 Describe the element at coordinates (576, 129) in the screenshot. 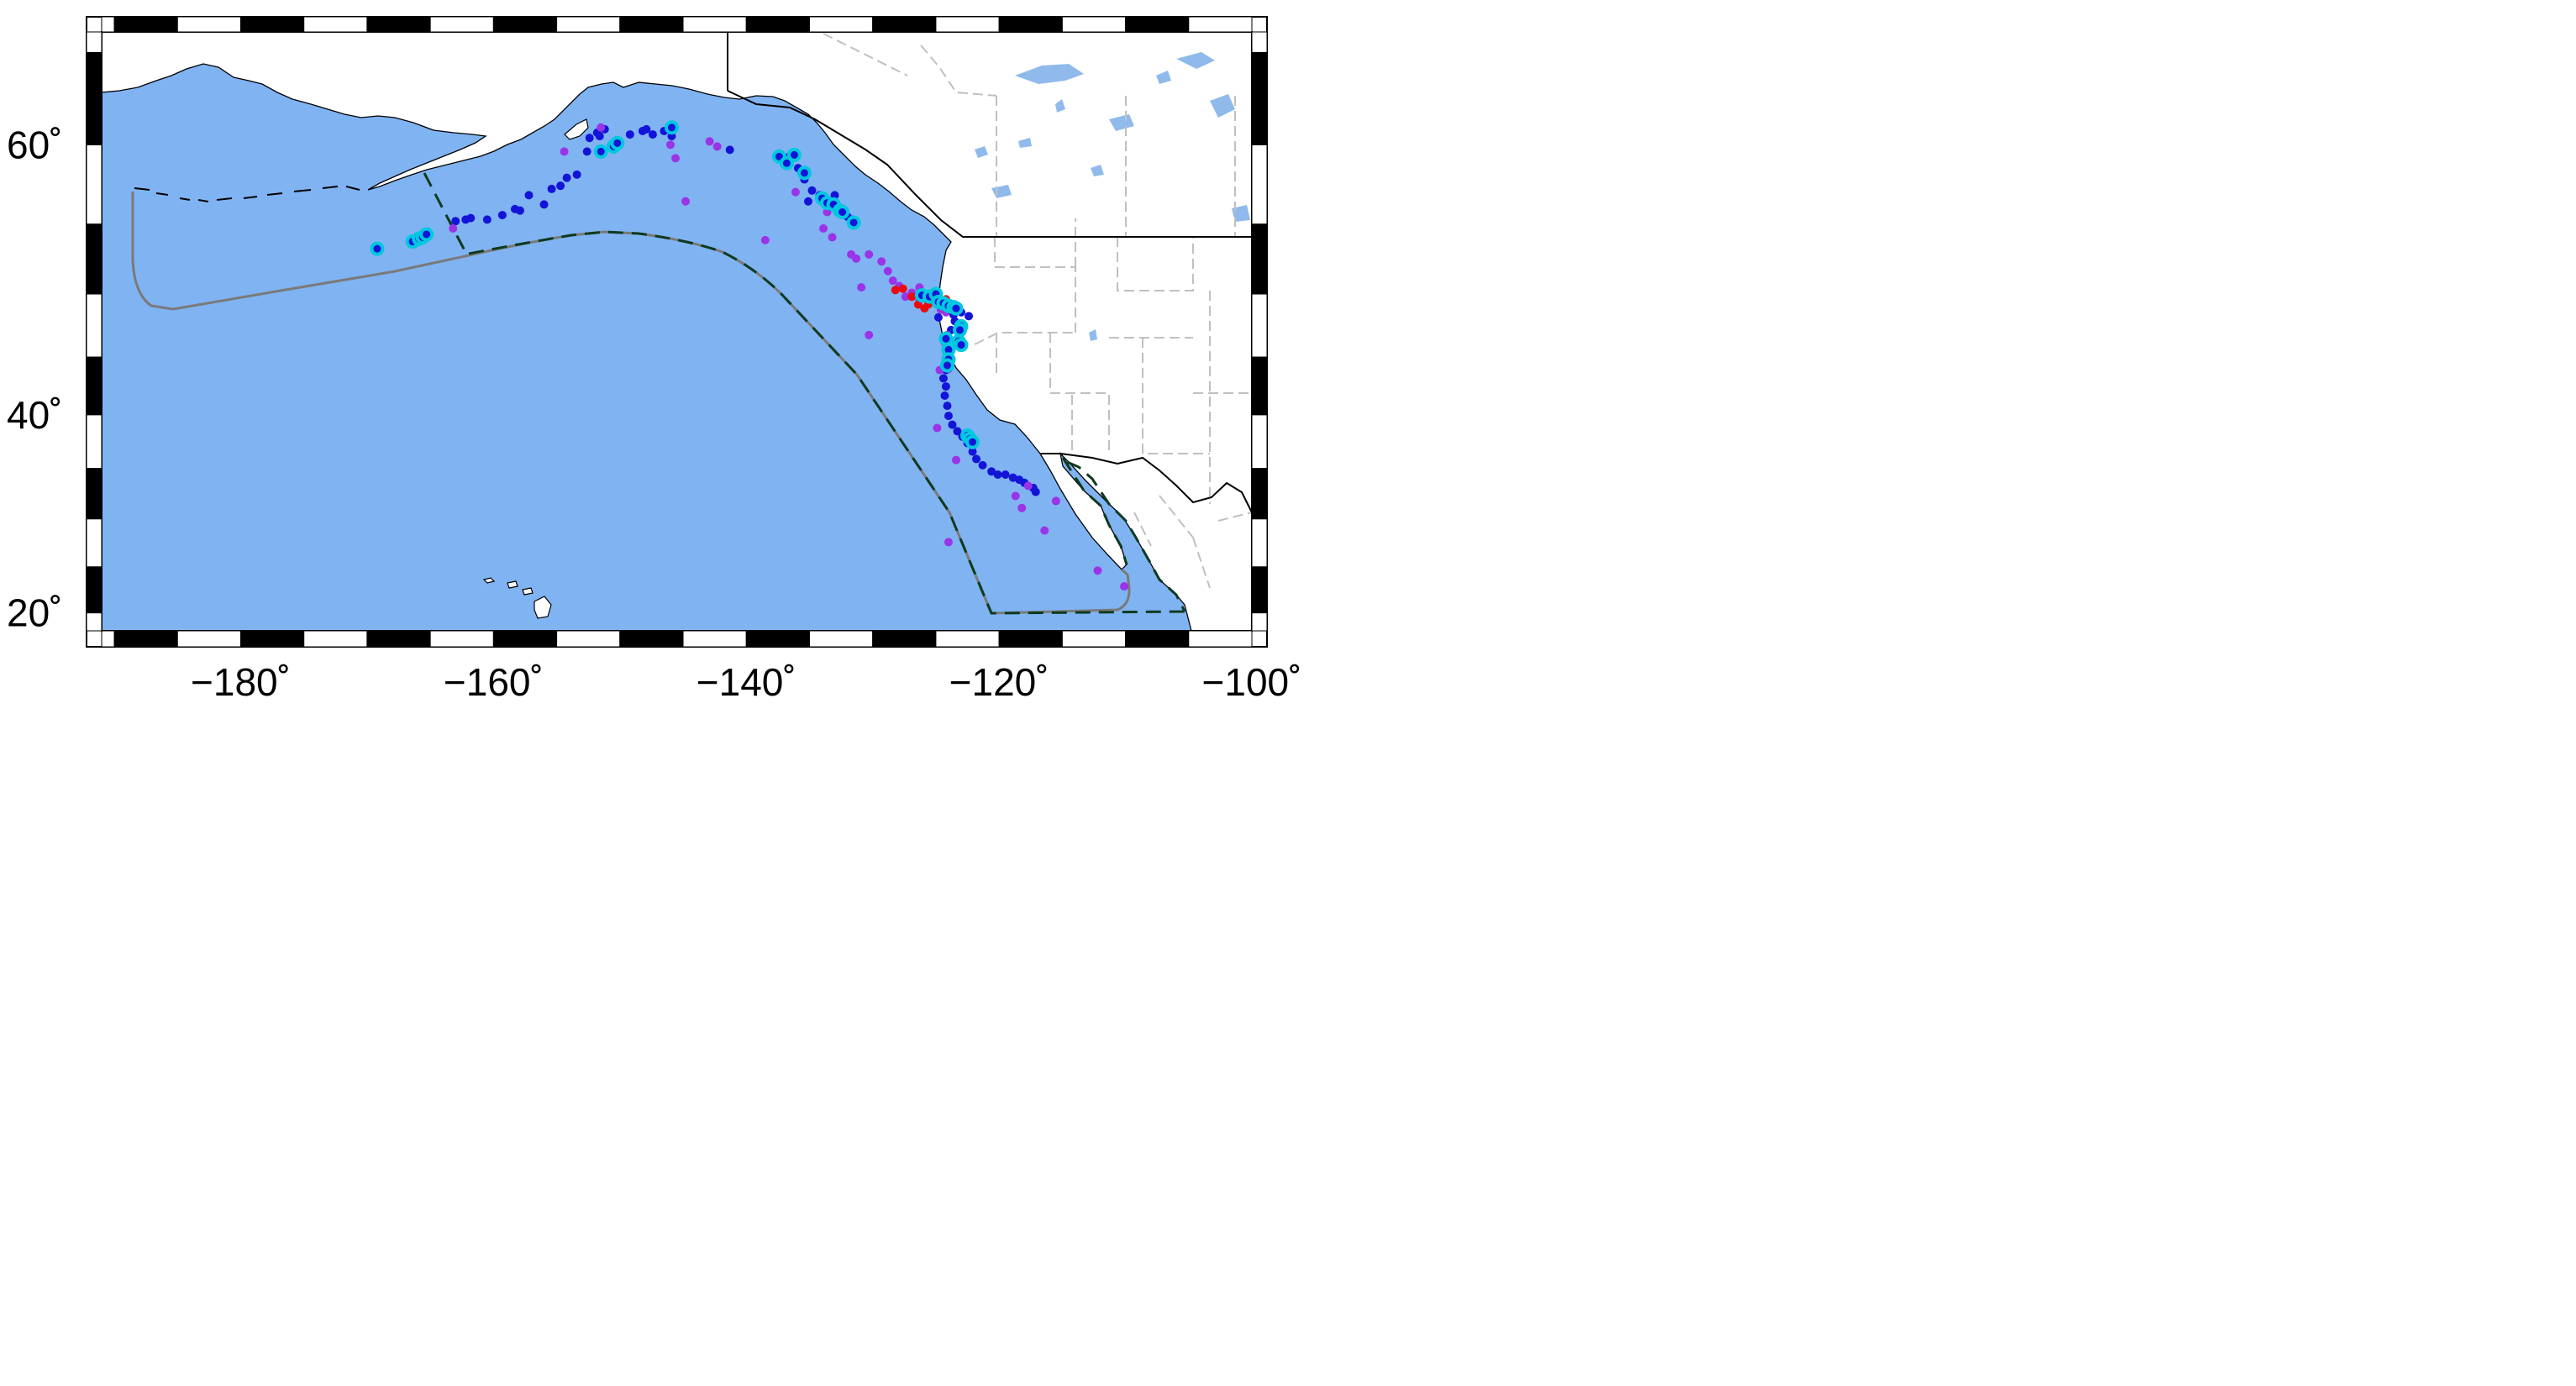

I see `kodiak-island` at that location.